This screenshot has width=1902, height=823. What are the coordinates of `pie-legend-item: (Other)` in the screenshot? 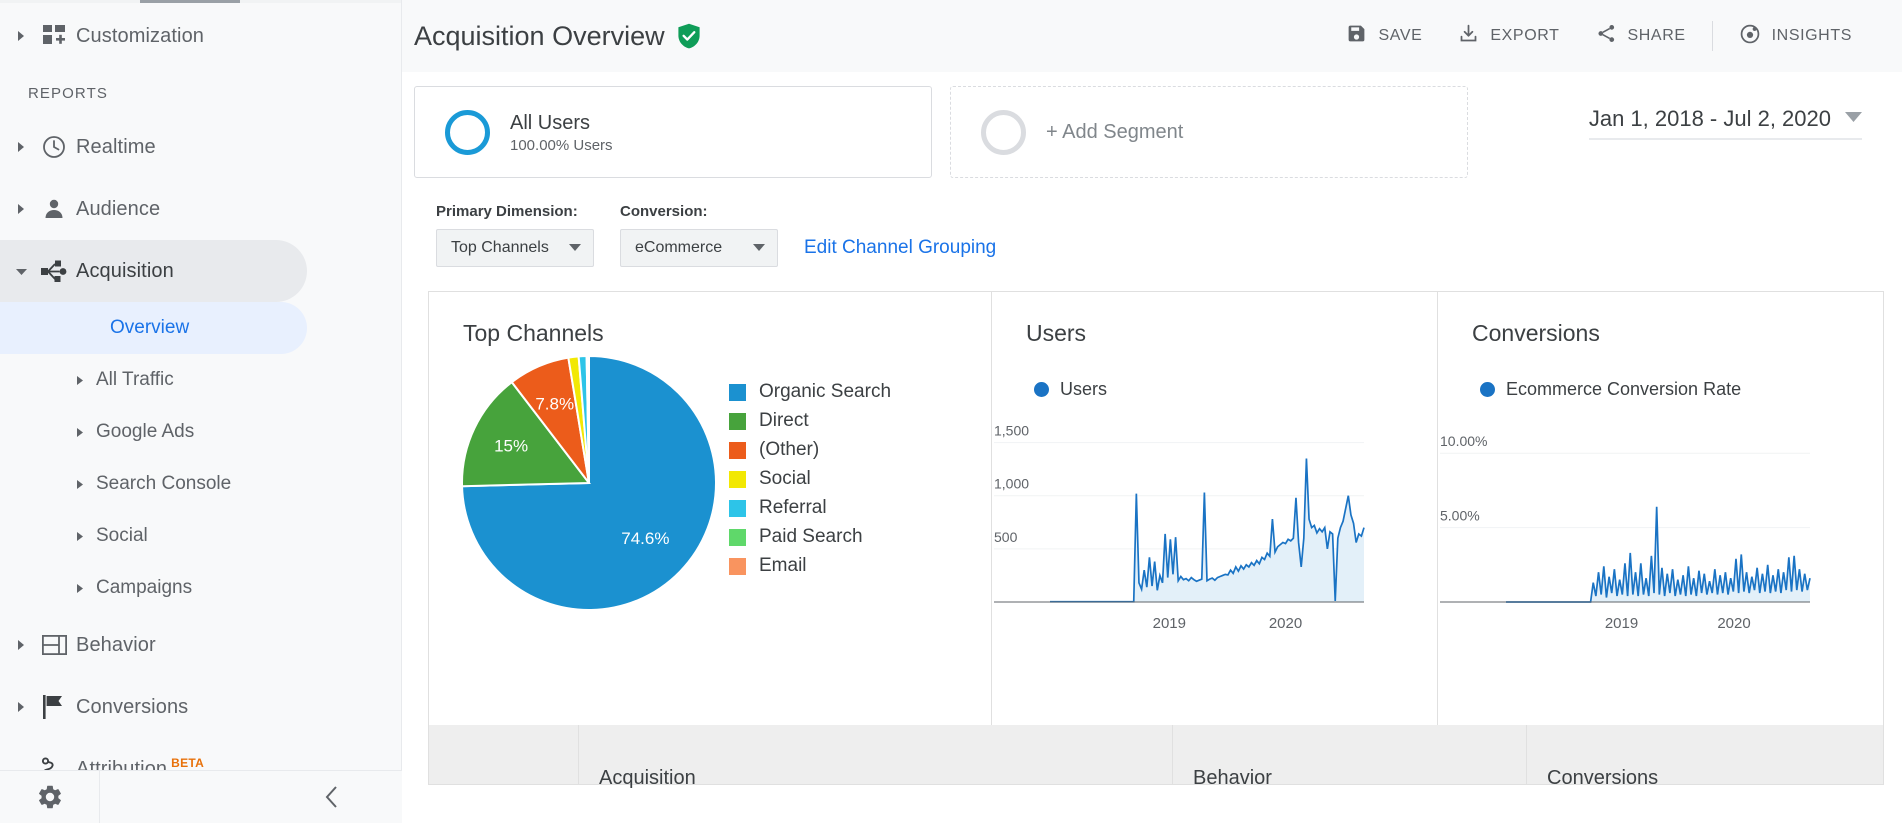 It's located at (810, 450).